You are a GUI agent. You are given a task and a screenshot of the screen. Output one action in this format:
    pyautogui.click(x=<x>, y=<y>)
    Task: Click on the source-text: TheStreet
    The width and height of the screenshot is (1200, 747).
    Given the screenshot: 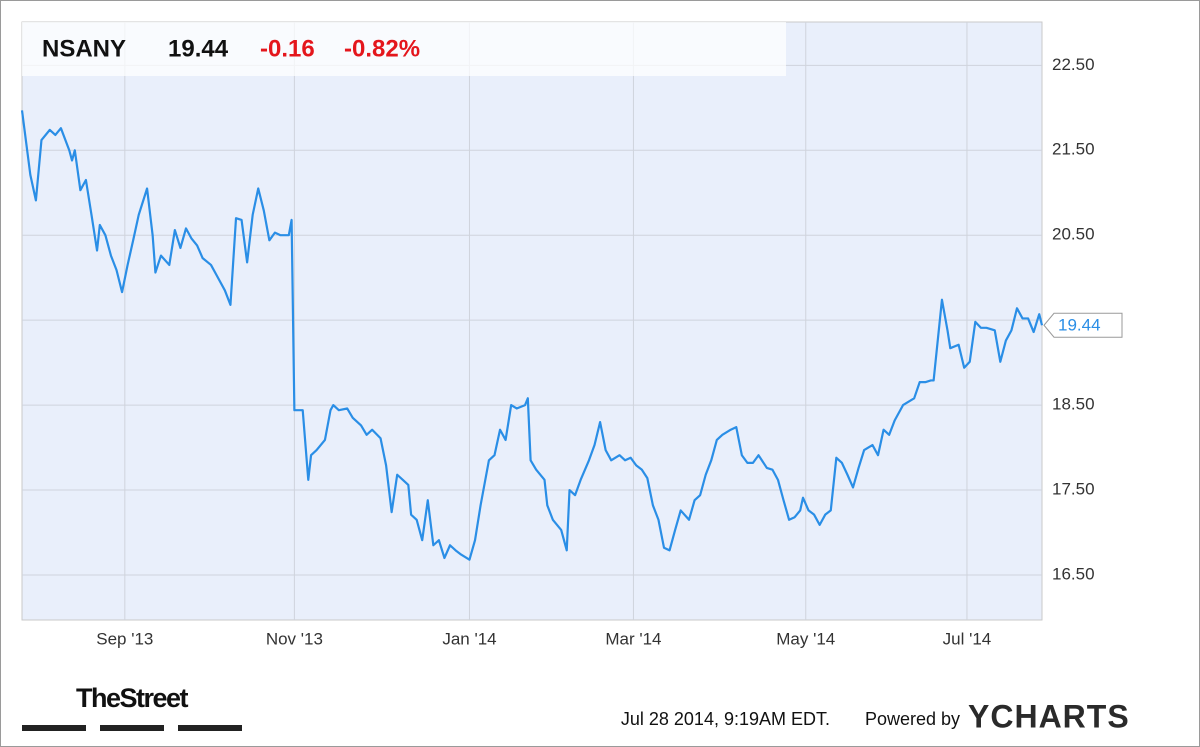 What is the action you would take?
    pyautogui.click(x=132, y=698)
    